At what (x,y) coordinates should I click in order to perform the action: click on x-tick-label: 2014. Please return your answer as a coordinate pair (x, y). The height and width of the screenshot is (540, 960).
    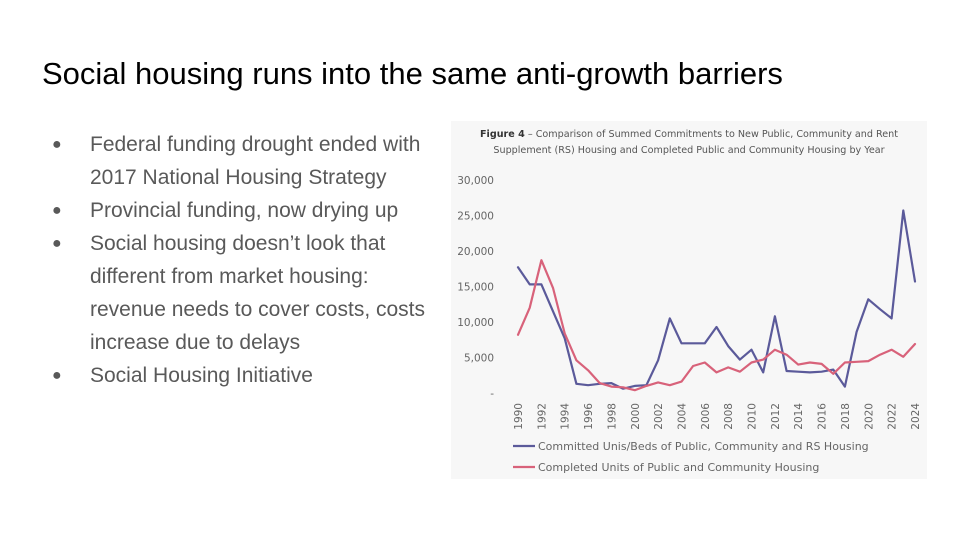
    Looking at the image, I should click on (799, 416).